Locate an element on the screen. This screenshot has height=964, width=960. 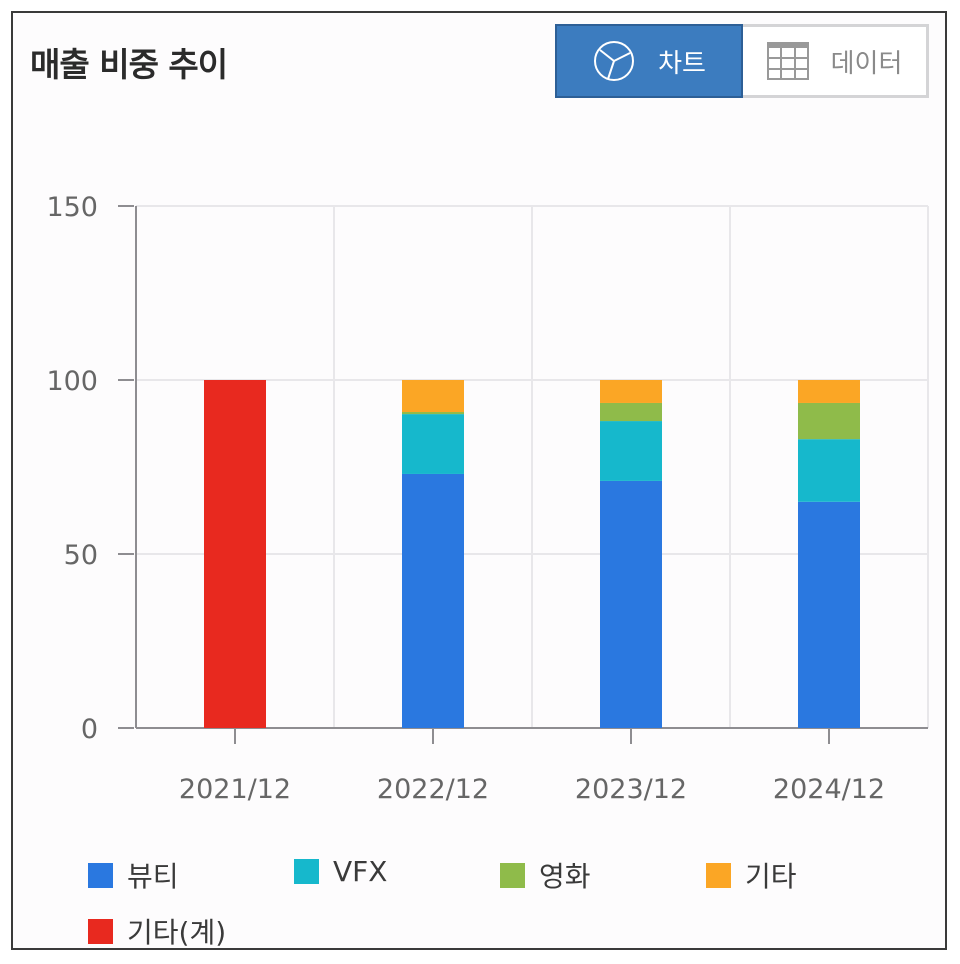
view-toggle: 차트 데이터 is located at coordinates (742, 61).